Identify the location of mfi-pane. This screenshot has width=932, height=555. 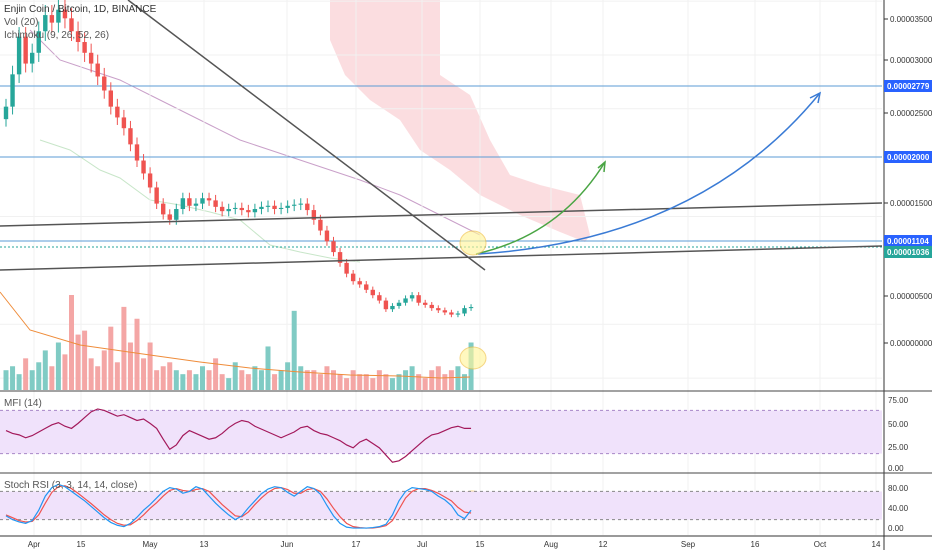
(441, 435).